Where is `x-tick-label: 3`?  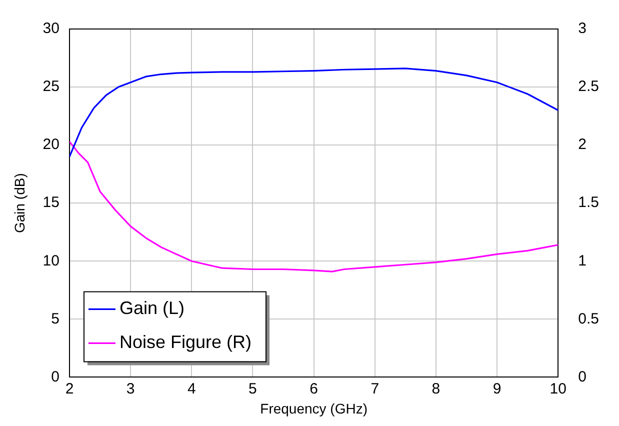 x-tick-label: 3 is located at coordinates (130, 389).